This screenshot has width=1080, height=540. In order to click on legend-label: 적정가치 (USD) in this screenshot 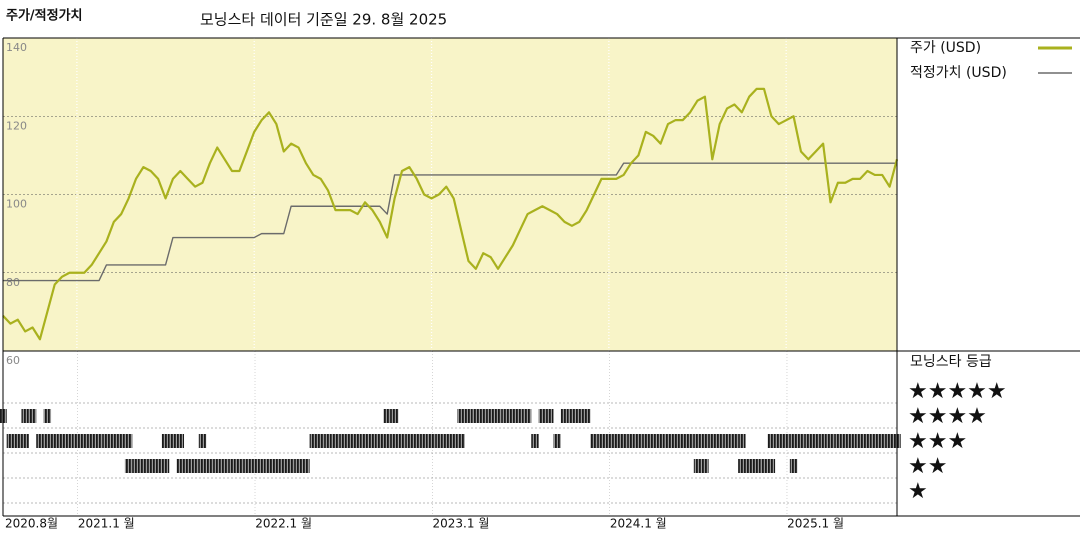, I will do `click(958, 73)`.